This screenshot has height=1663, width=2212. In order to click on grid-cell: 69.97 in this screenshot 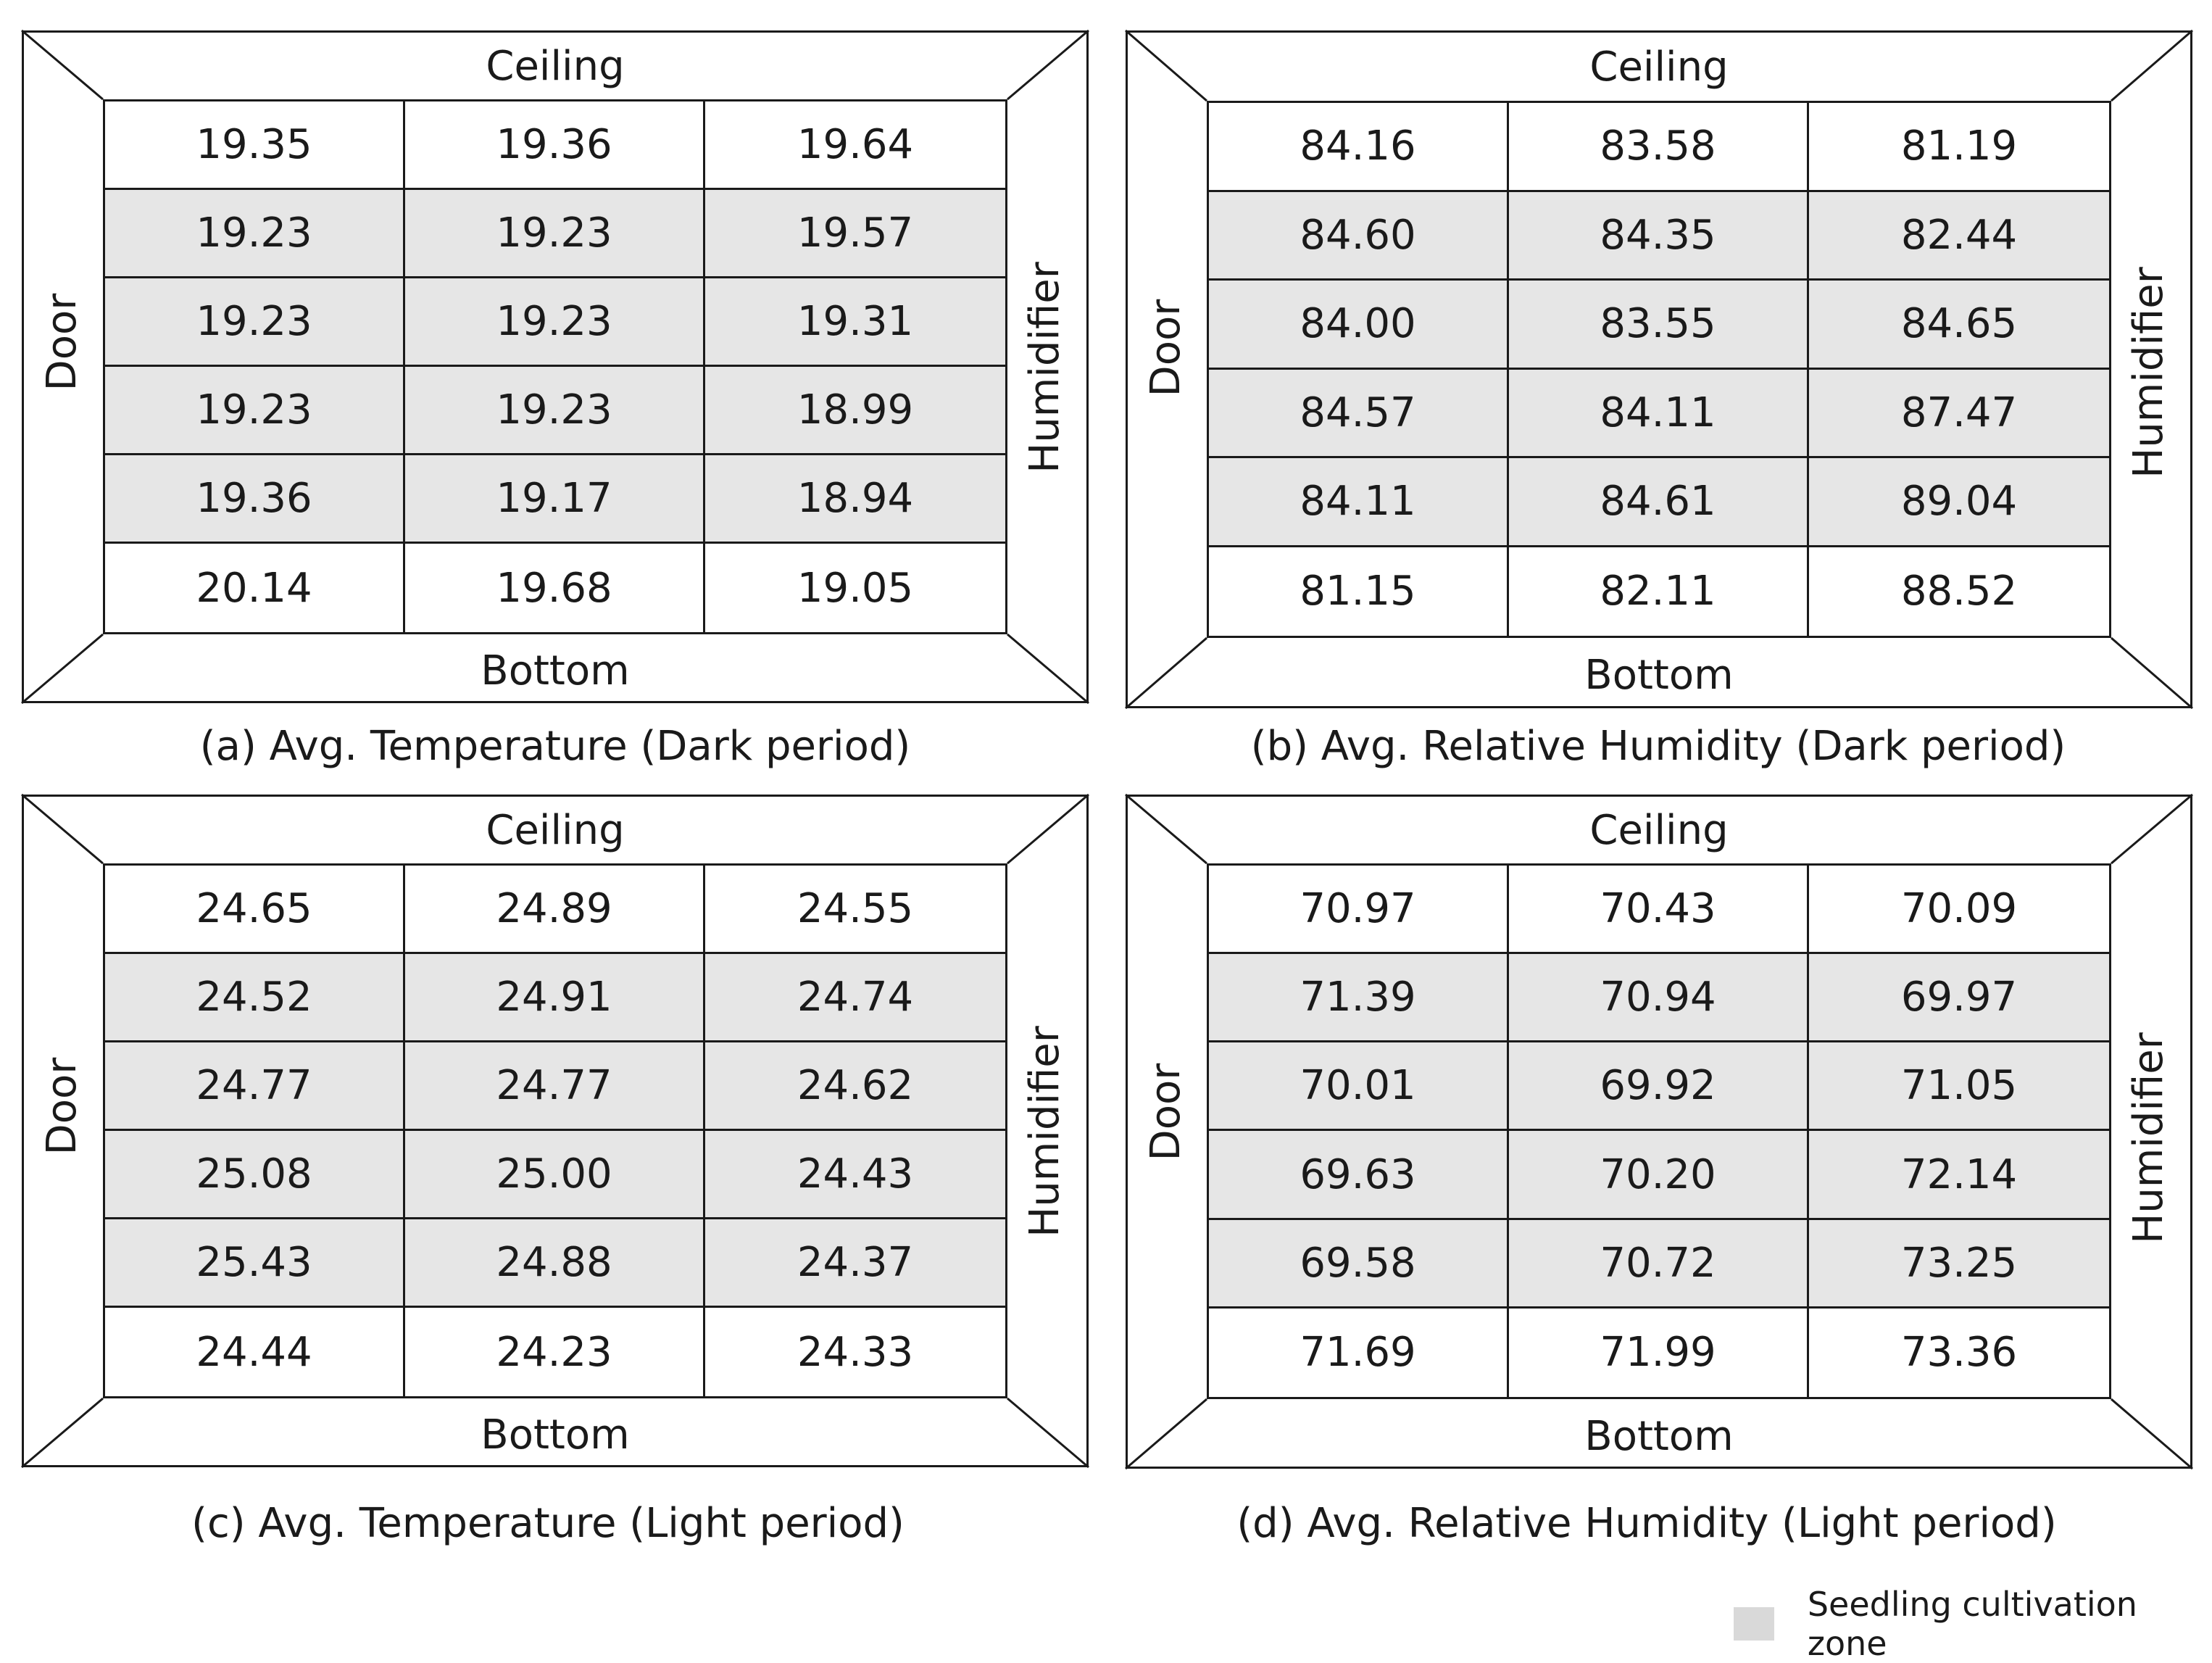, I will do `click(1959, 998)`.